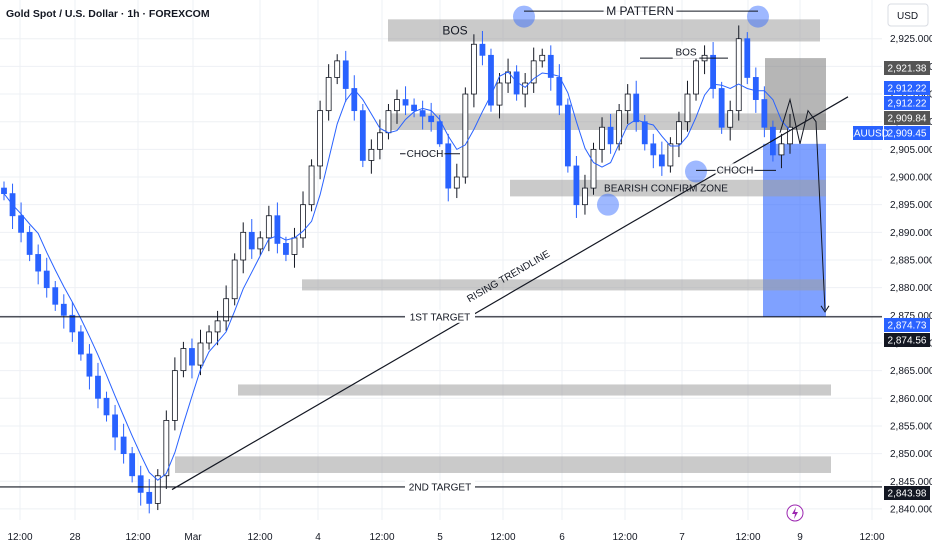 Image resolution: width=932 pixels, height=555 pixels. I want to click on annotation-label: BEARISH CONFIRM ZONE, so click(666, 189).